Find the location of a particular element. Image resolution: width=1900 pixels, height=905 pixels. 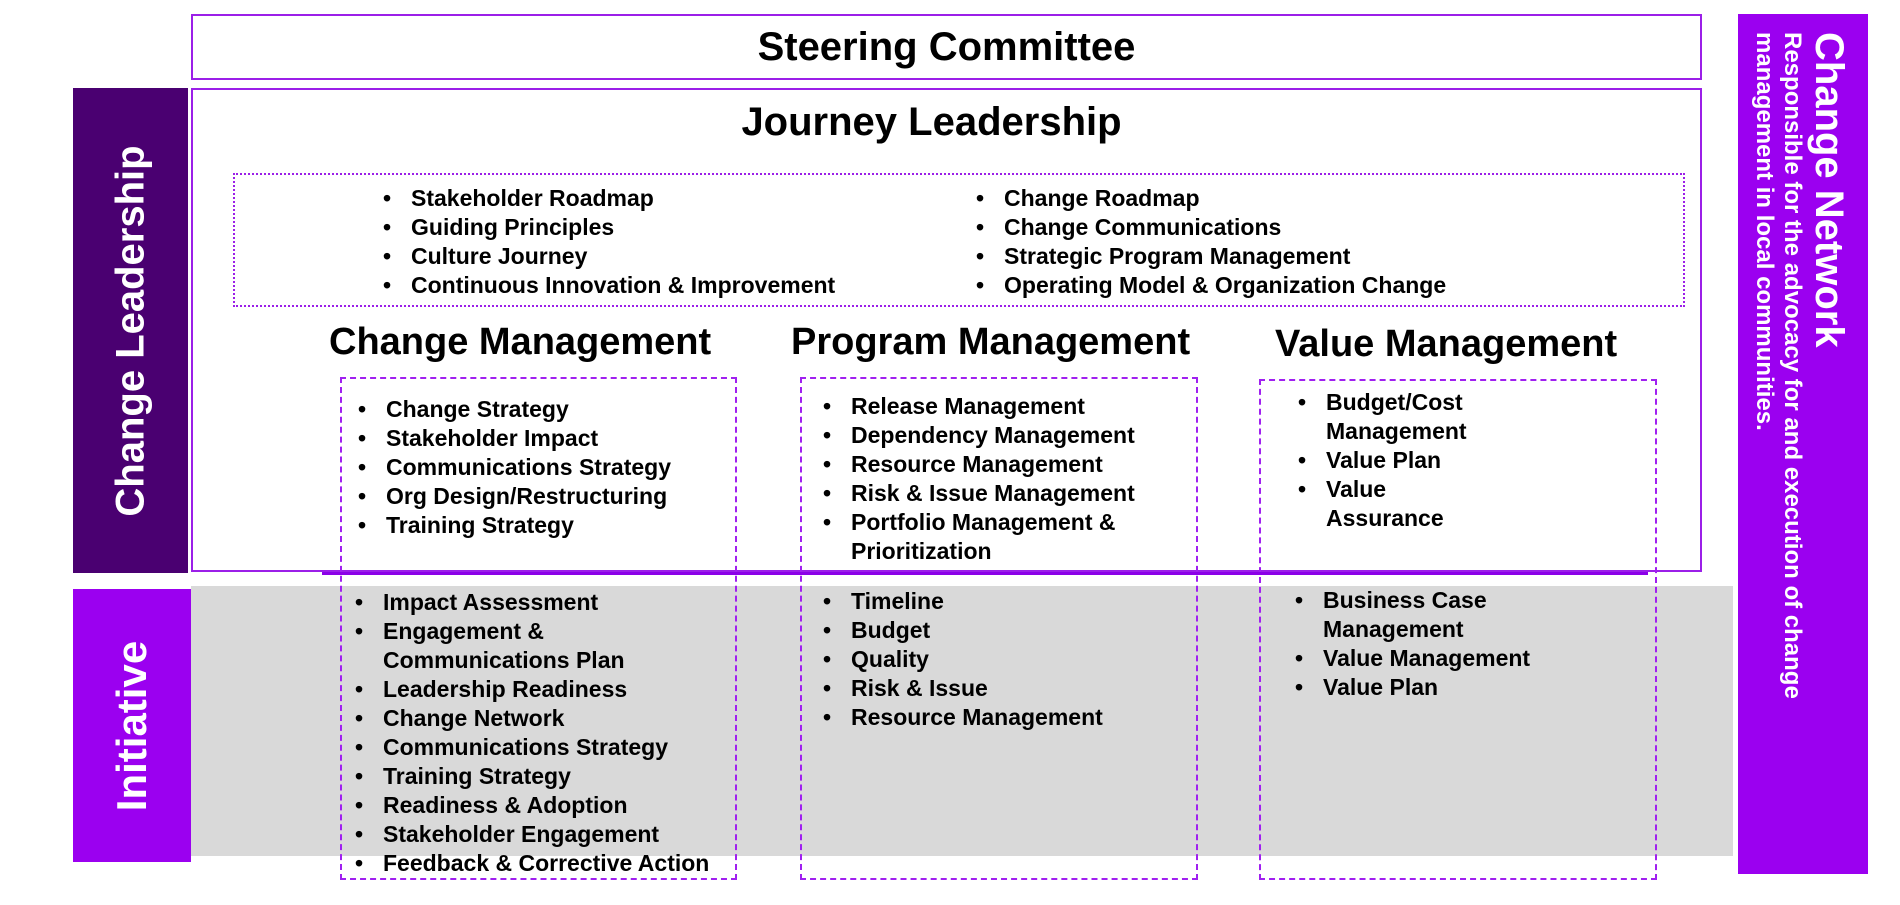

list-item: Change Network is located at coordinates (543, 718).